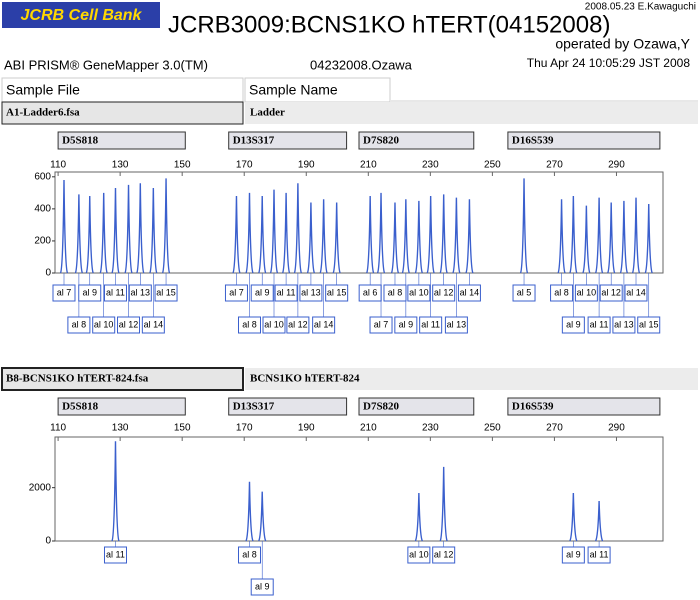 This screenshot has height=600, width=700. I want to click on x-tick-label: 170, so click(244, 165).